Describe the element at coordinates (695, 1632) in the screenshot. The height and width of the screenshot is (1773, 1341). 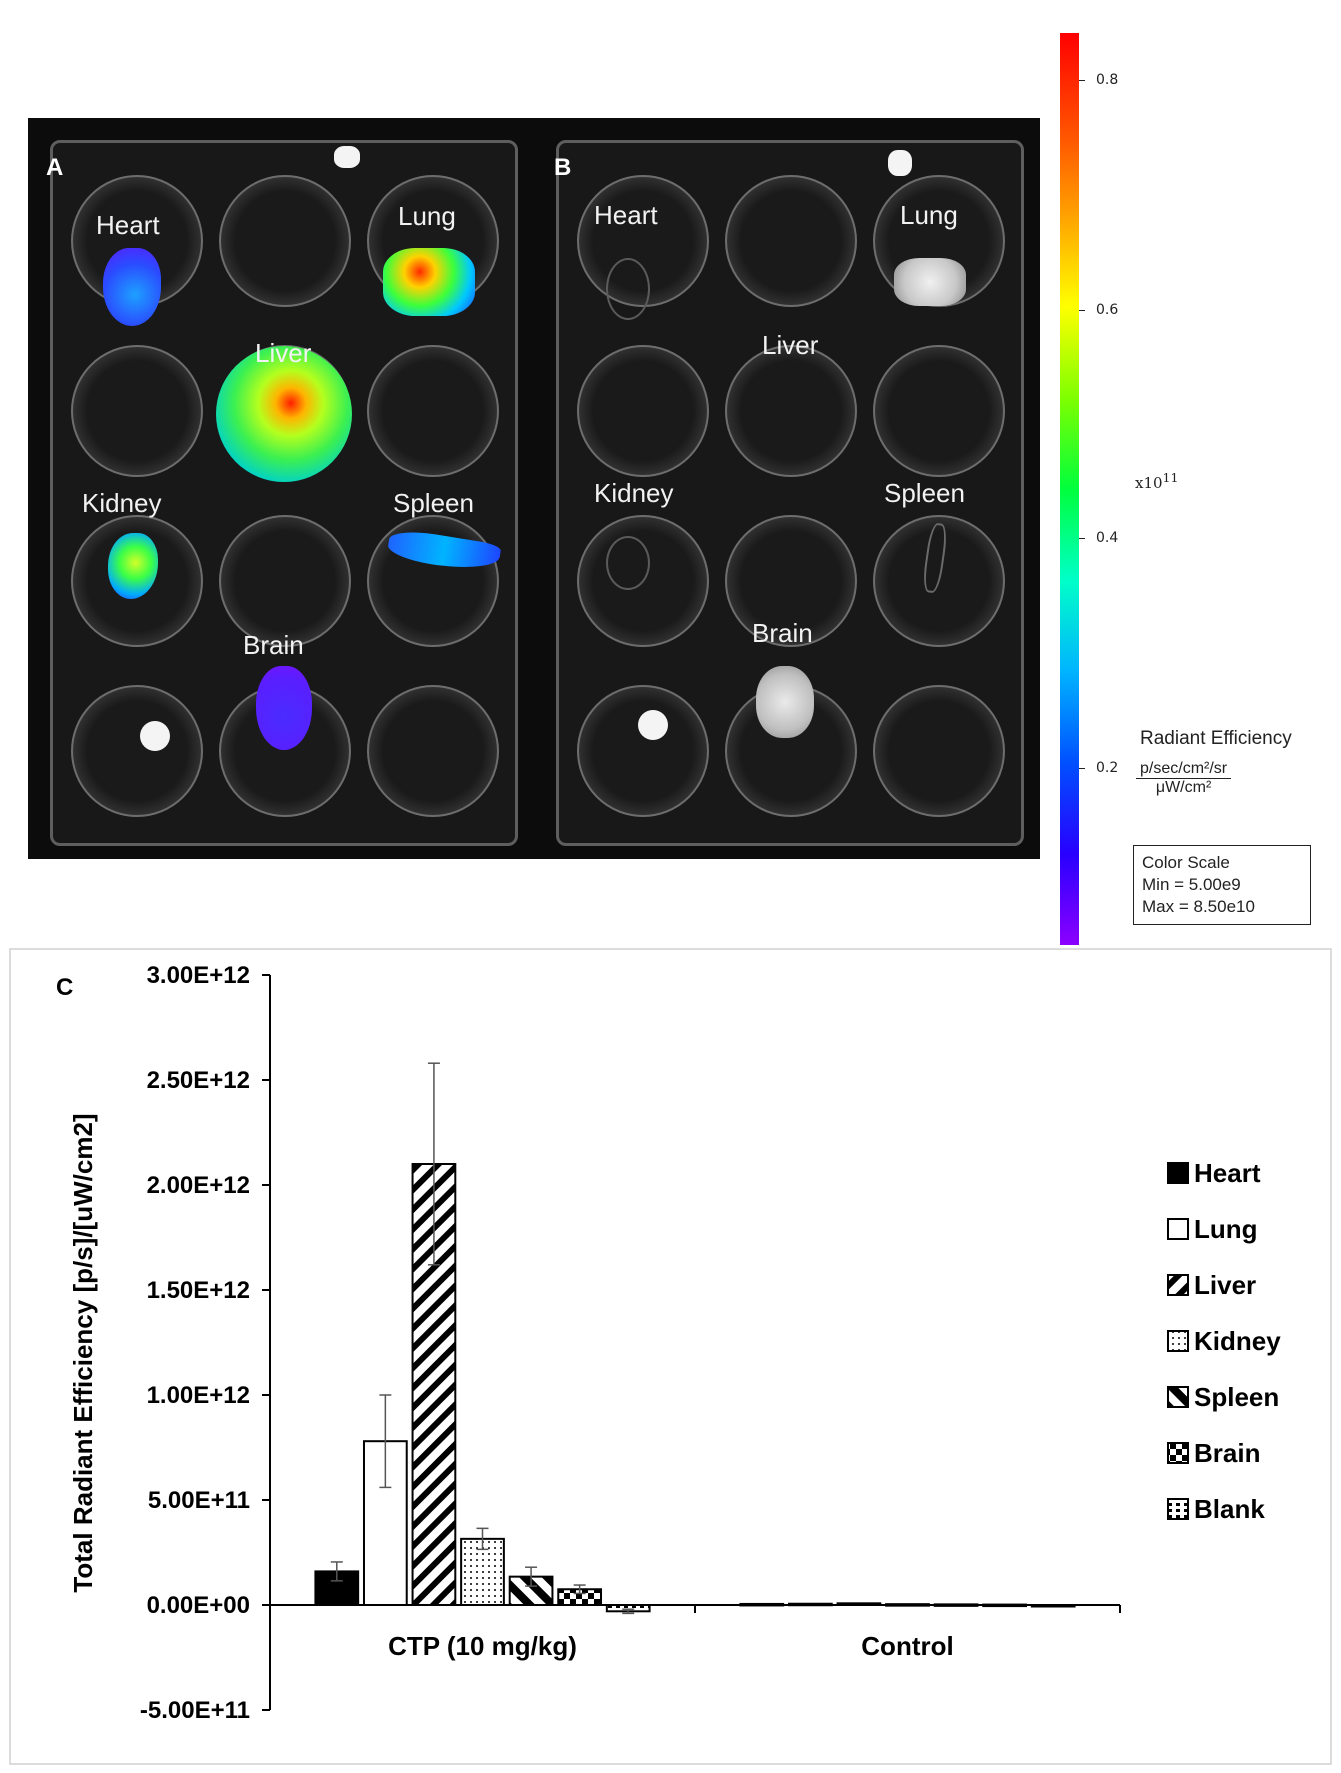
I see `x-axis: CTP (10 mg/kg) Control` at that location.